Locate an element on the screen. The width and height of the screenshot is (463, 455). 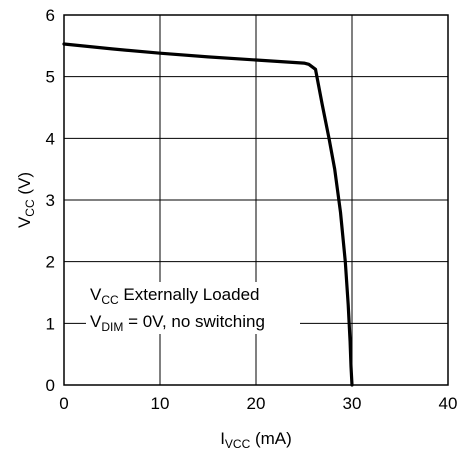
y-tick-label-5: 5 is located at coordinates (50, 77).